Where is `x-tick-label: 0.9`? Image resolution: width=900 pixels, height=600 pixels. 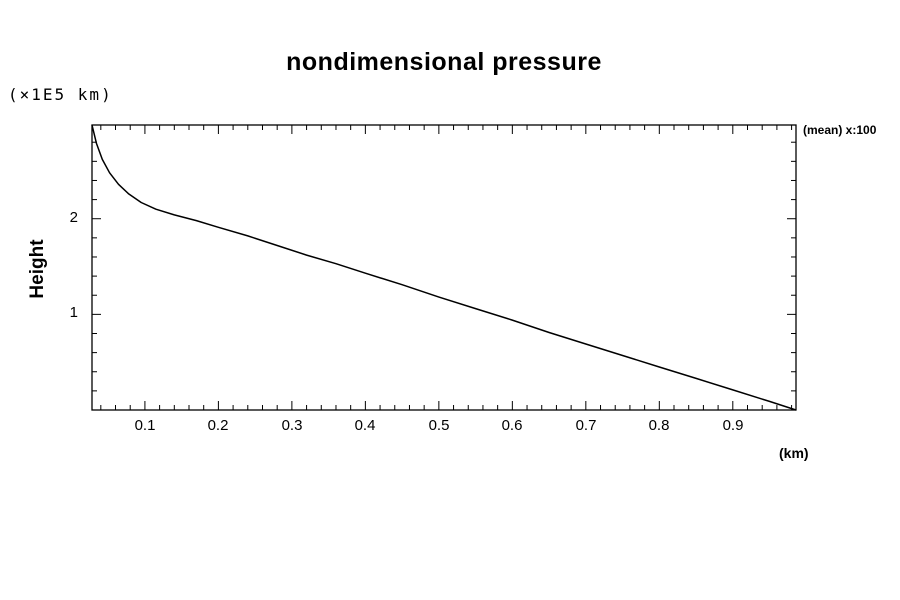 x-tick-label: 0.9 is located at coordinates (733, 425).